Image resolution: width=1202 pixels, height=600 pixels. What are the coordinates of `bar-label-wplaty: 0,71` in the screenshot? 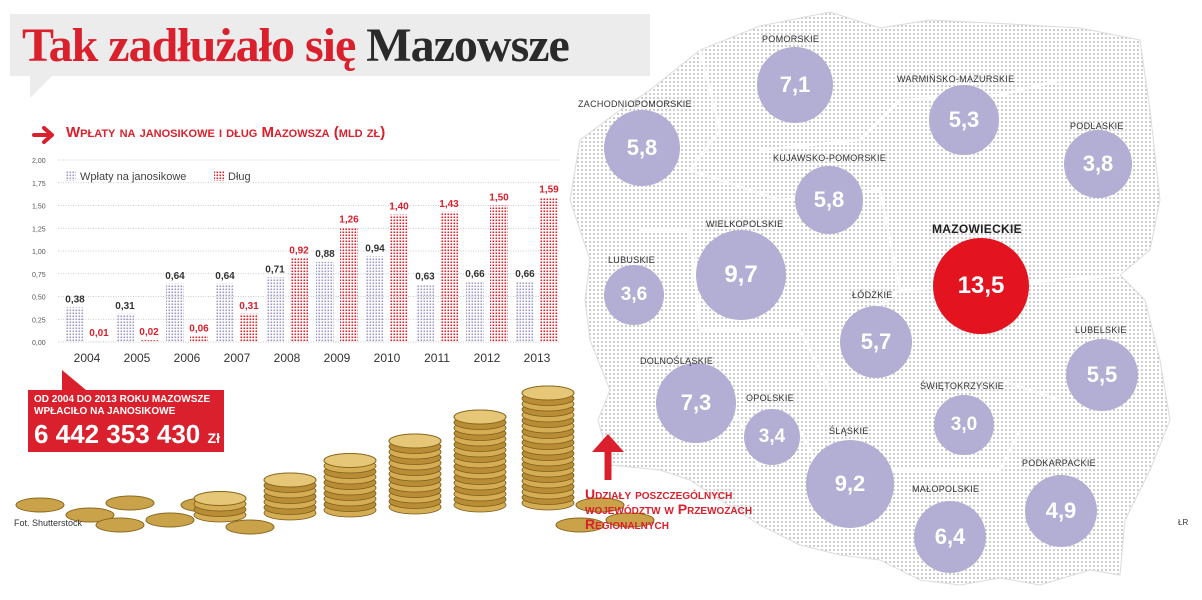 It's located at (275, 269).